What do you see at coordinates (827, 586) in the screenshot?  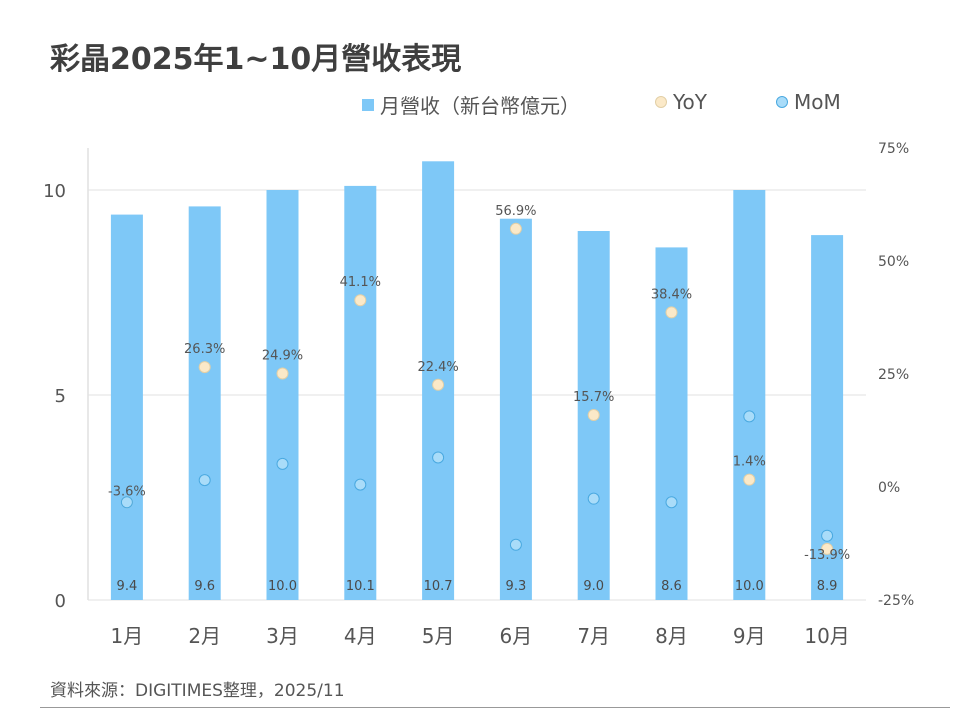 I see `bar-value-label: 8.9` at bounding box center [827, 586].